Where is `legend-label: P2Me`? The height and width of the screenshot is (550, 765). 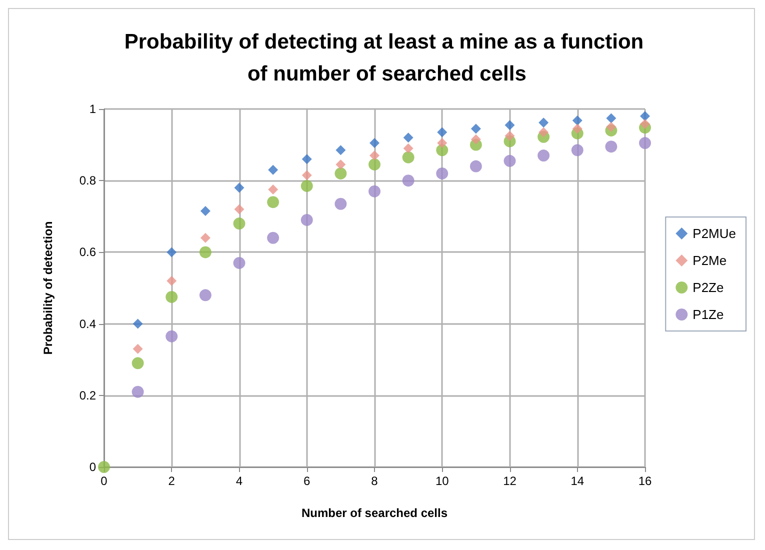 legend-label: P2Me is located at coordinates (709, 260).